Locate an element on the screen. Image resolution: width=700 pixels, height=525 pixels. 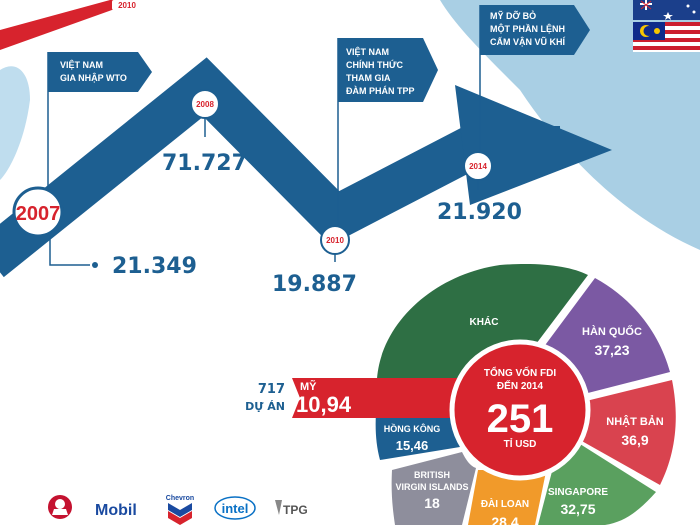
us-projects-label: DỰ ÁN is located at coordinates (265, 406).